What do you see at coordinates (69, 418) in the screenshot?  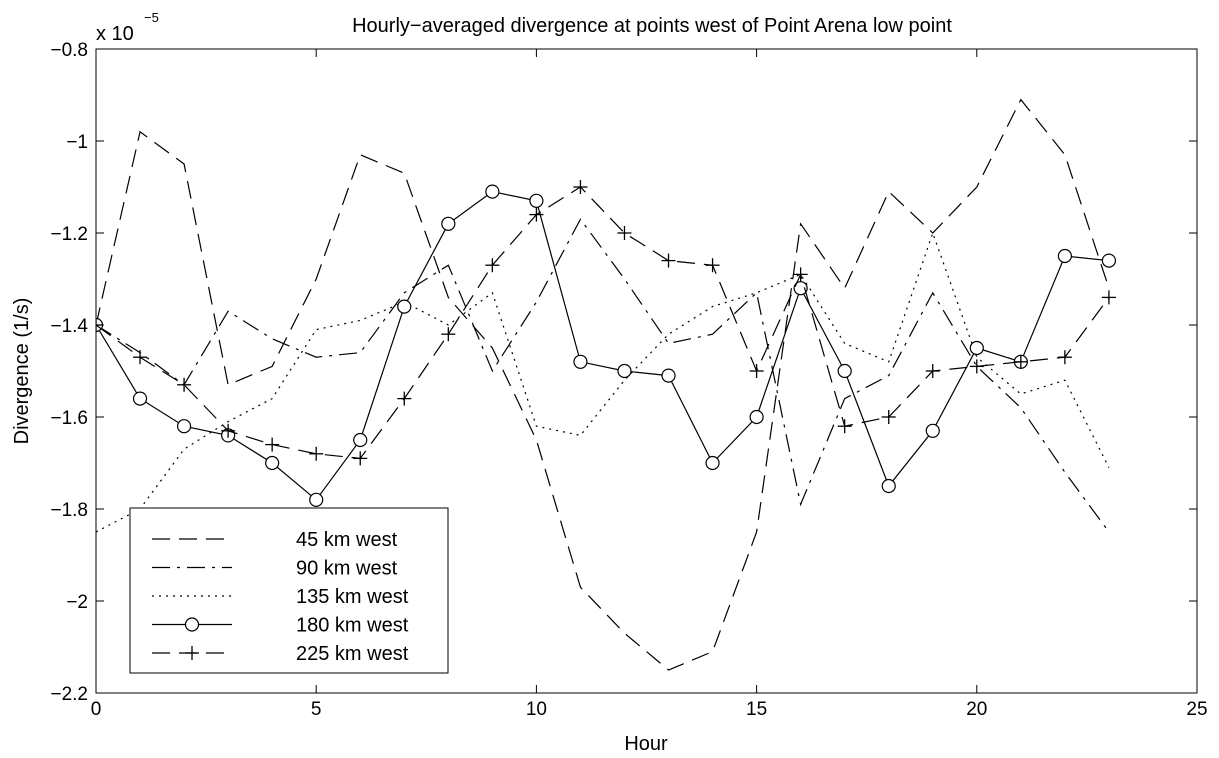 I see `y-tick-label: −1.6` at bounding box center [69, 418].